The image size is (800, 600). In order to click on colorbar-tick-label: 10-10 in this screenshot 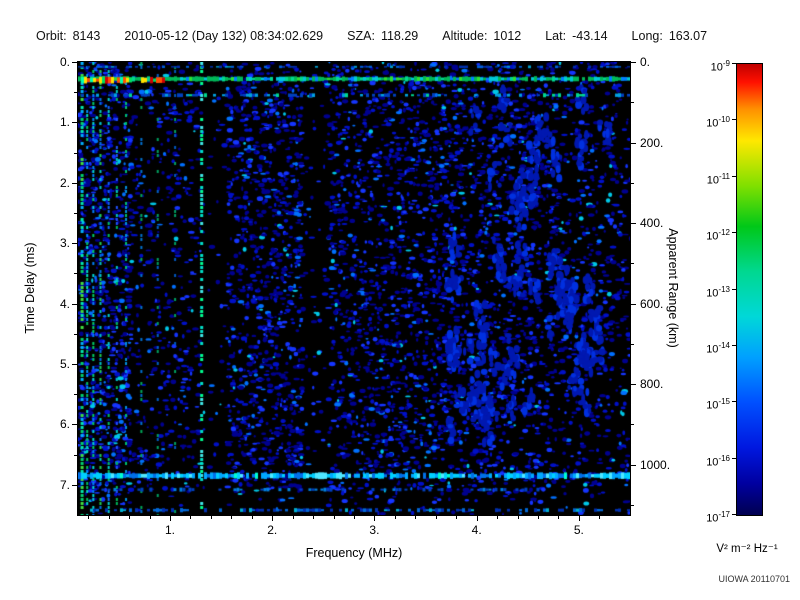, I will do `click(718, 123)`.